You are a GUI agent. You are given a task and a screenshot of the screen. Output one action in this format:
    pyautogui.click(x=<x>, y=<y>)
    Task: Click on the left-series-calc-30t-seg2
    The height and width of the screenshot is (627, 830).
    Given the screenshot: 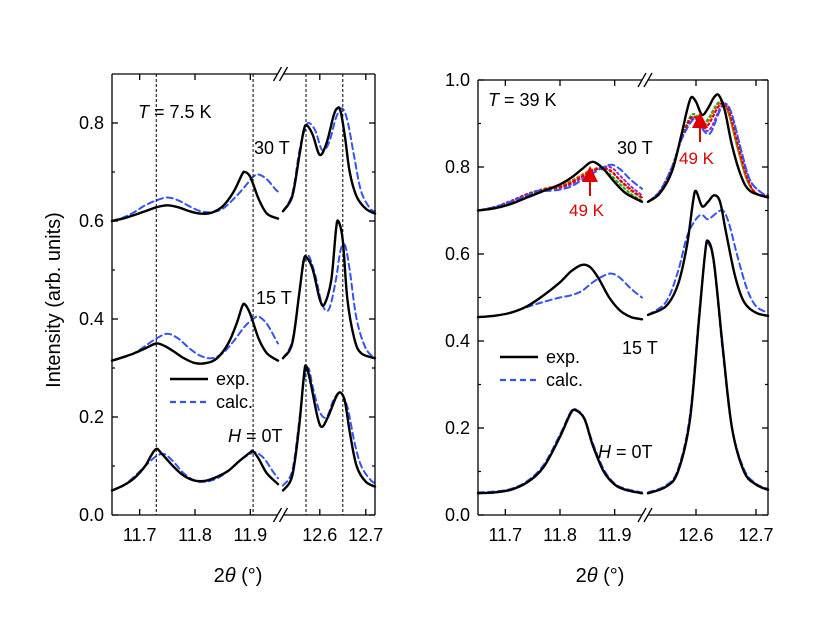 What is the action you would take?
    pyautogui.click(x=329, y=160)
    